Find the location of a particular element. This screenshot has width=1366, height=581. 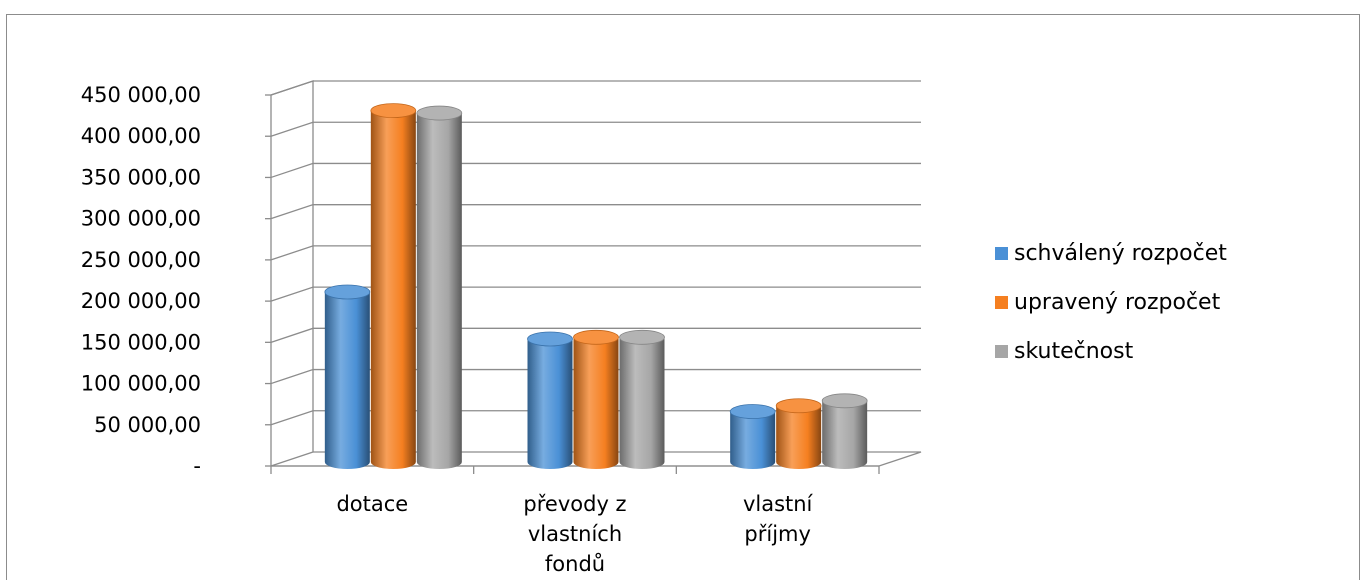

y-tick-label: 50 000,00 is located at coordinates (147, 425).